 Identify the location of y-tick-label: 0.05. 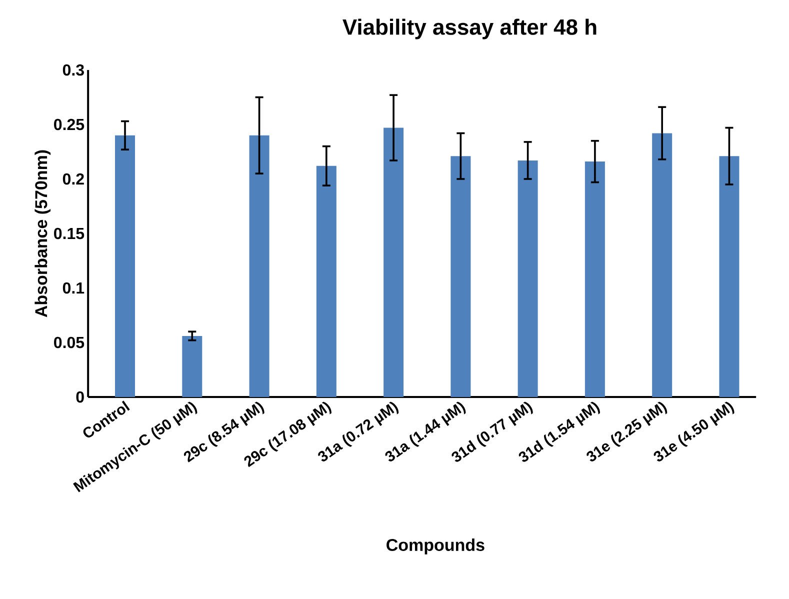
(69, 342).